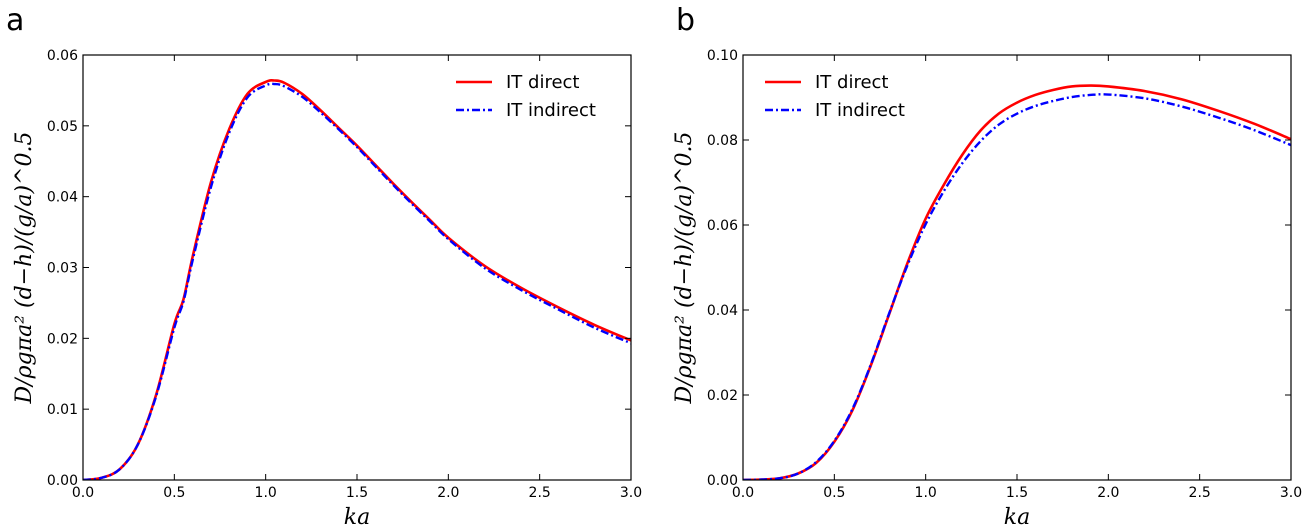 The height and width of the screenshot is (531, 1315). I want to click on y-tick-label: 0.01, so click(62, 410).